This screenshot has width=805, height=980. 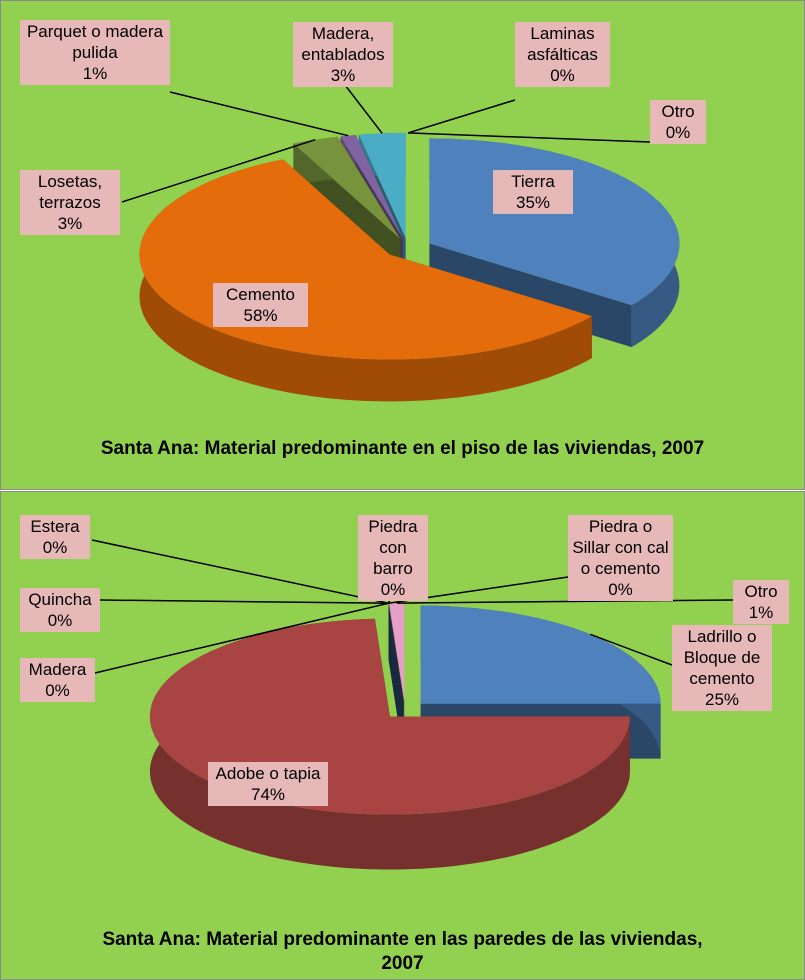 What do you see at coordinates (57, 680) in the screenshot?
I see `data-label: Madera 0%` at bounding box center [57, 680].